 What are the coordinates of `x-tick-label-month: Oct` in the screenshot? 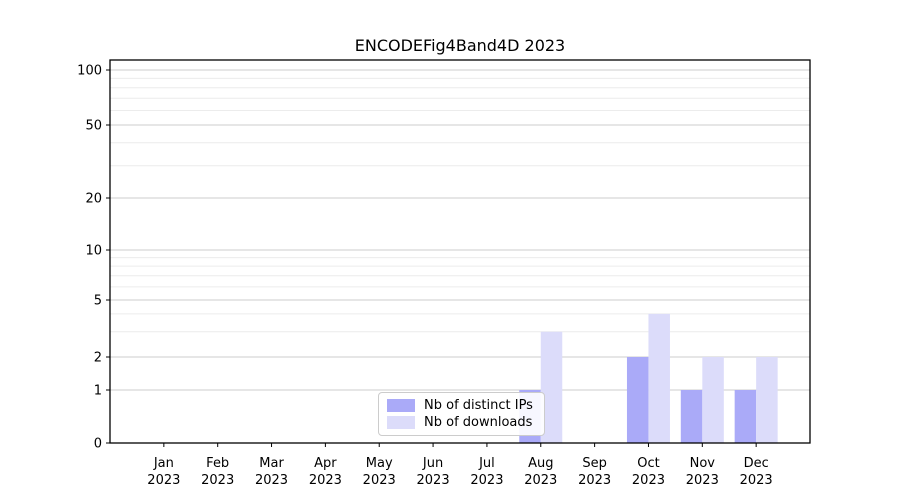 It's located at (648, 463).